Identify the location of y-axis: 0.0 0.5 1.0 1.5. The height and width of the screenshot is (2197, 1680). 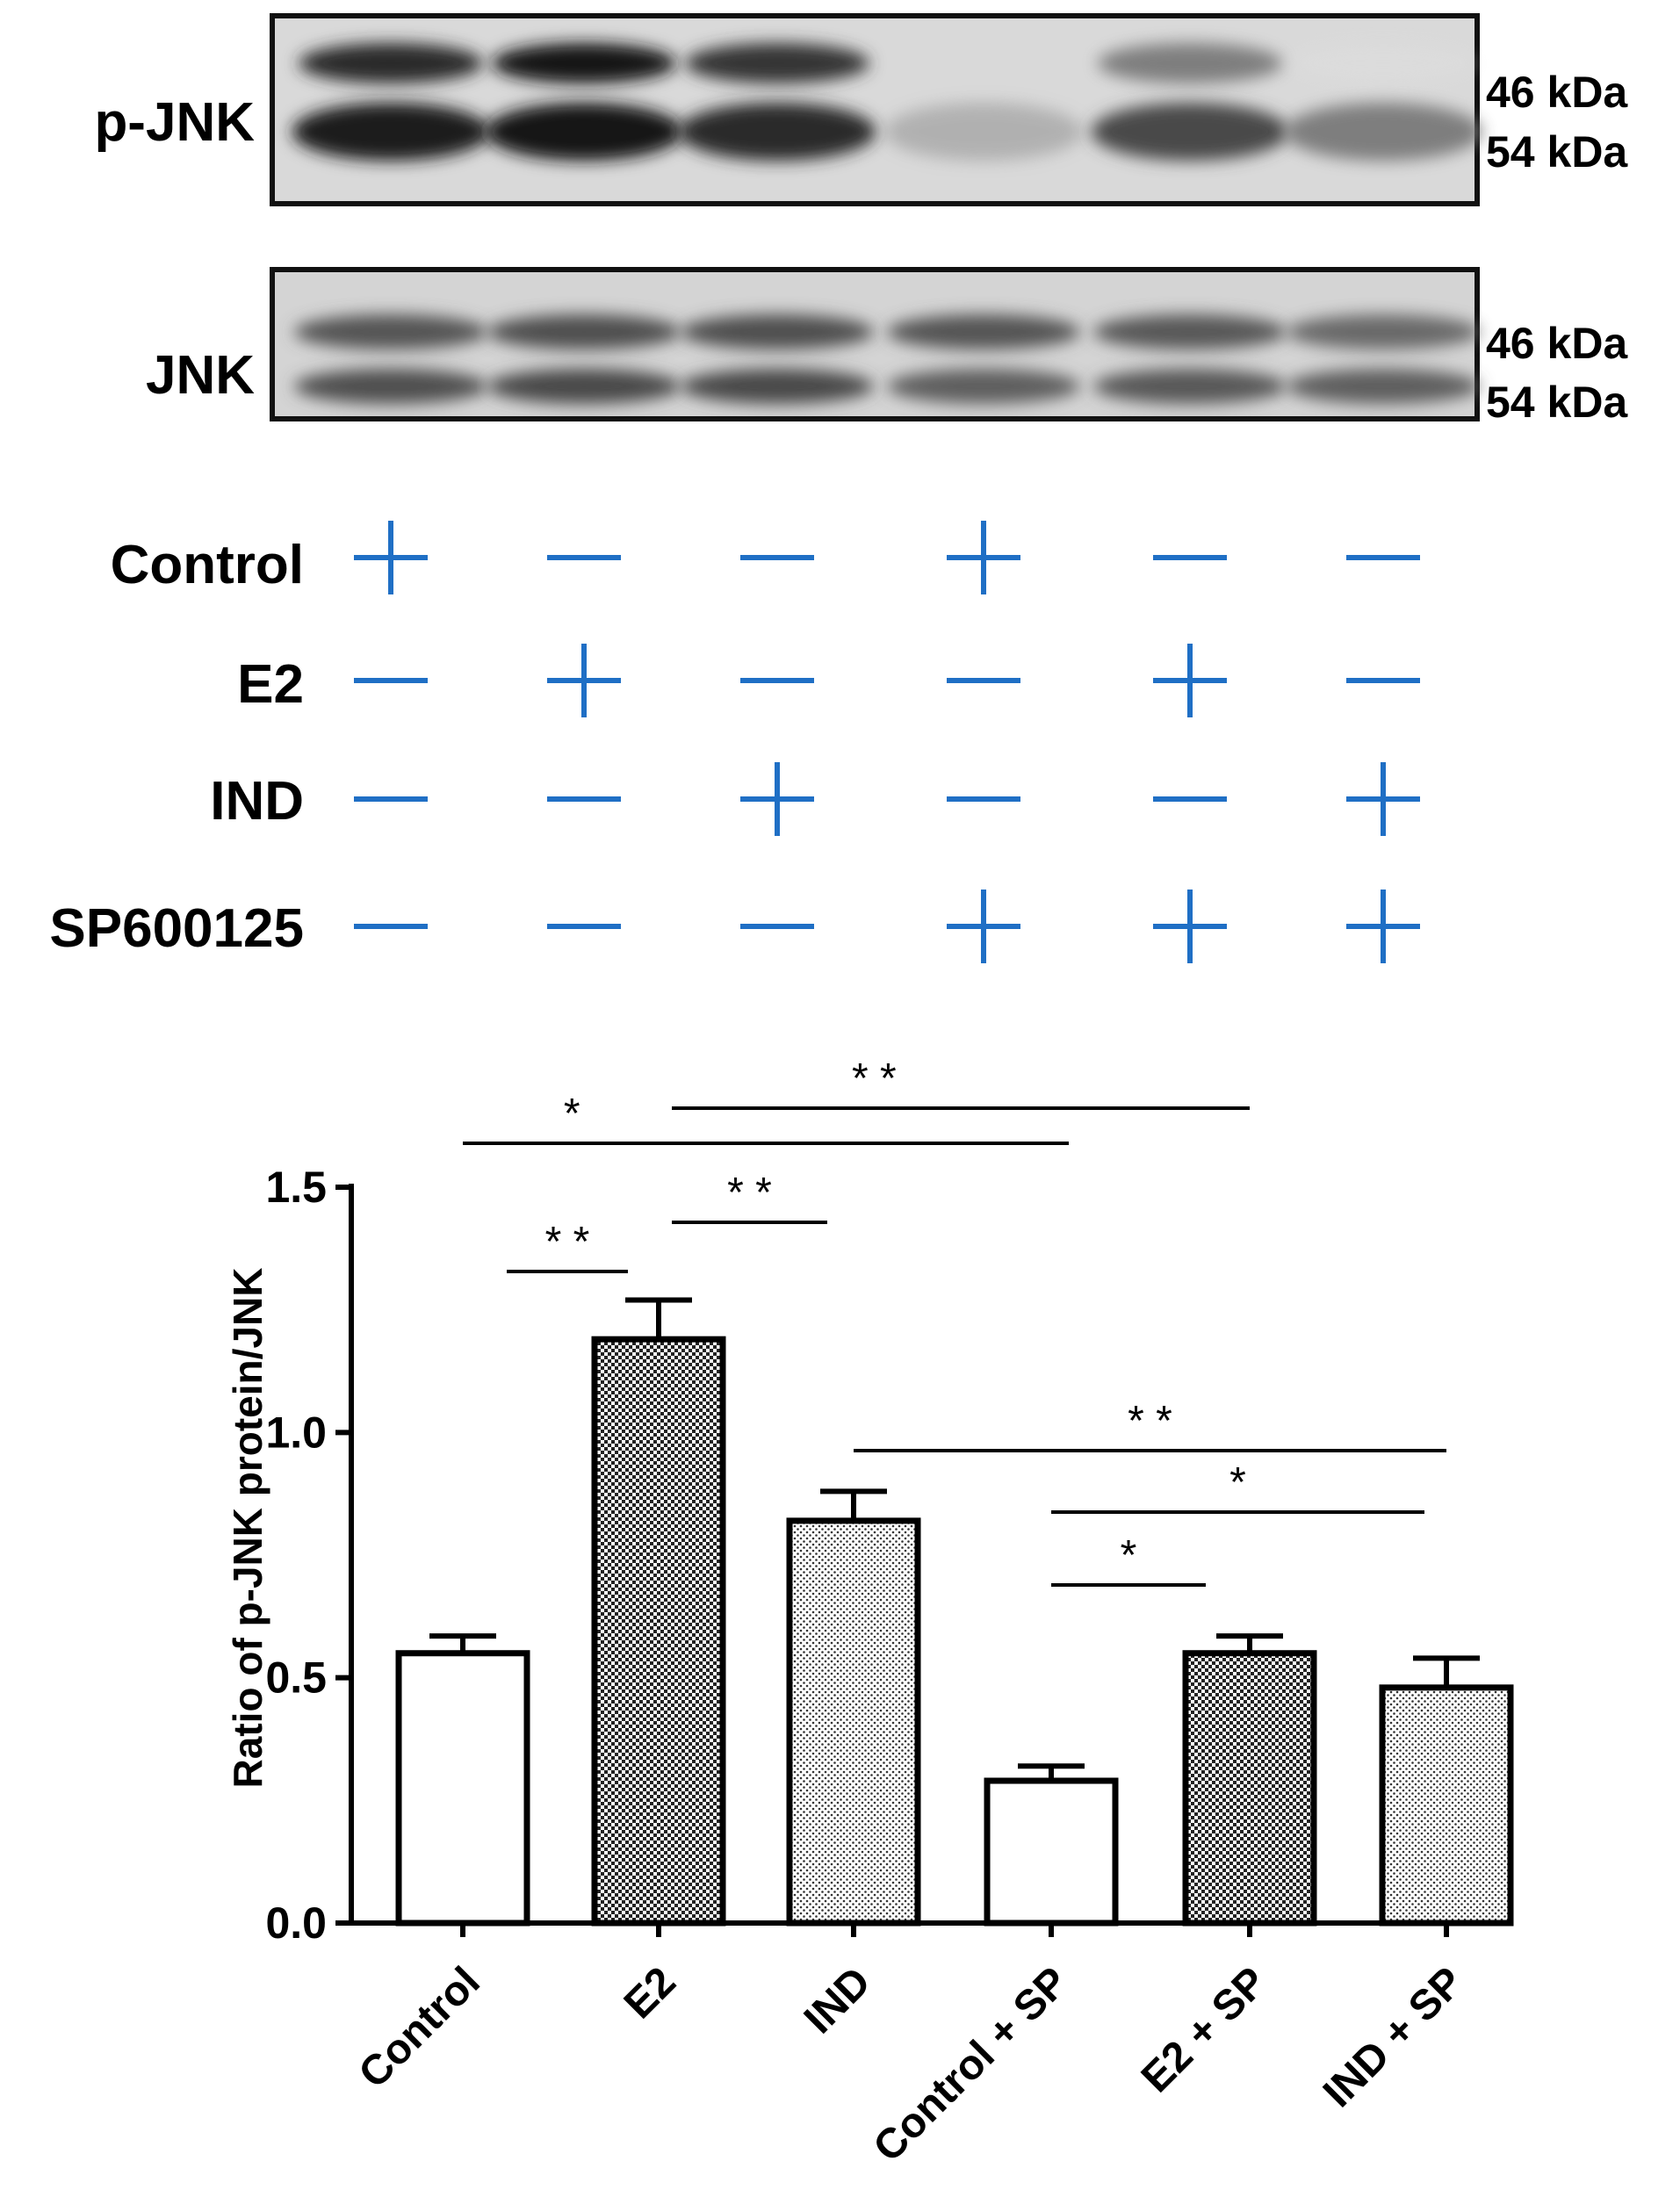
(309, 1555).